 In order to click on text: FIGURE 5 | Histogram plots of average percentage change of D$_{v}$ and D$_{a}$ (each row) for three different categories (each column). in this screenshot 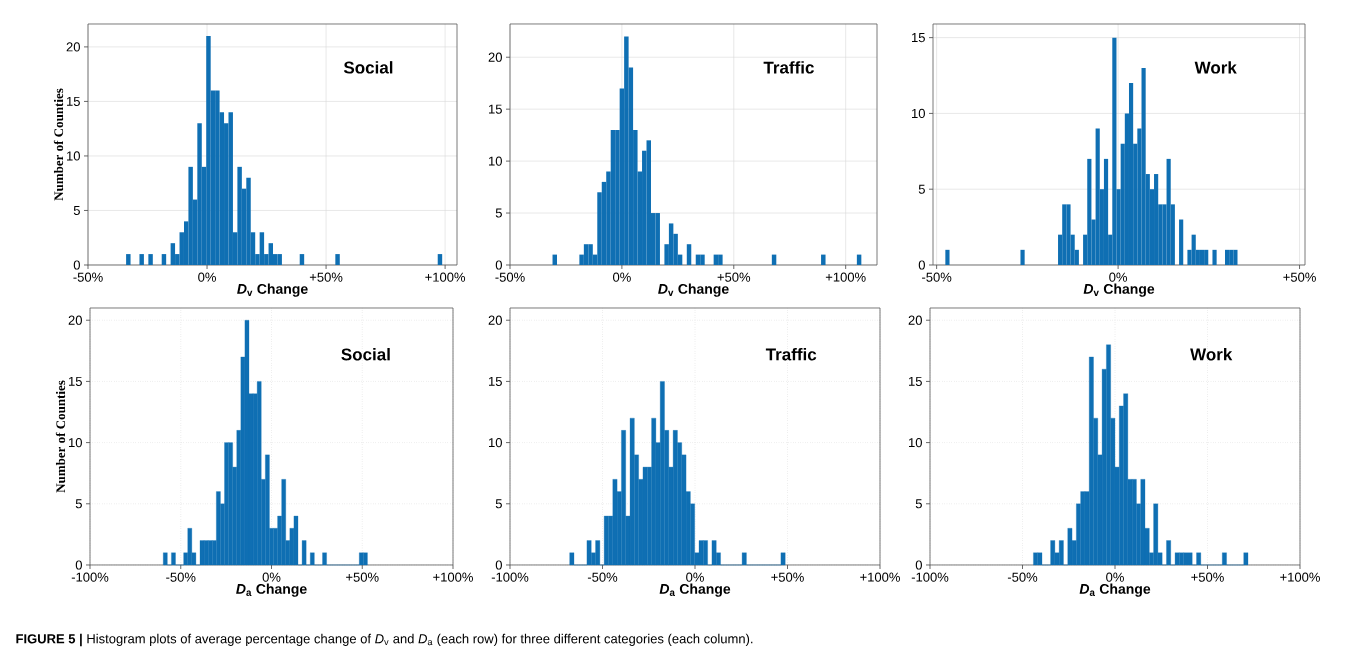, I will do `click(384, 640)`.